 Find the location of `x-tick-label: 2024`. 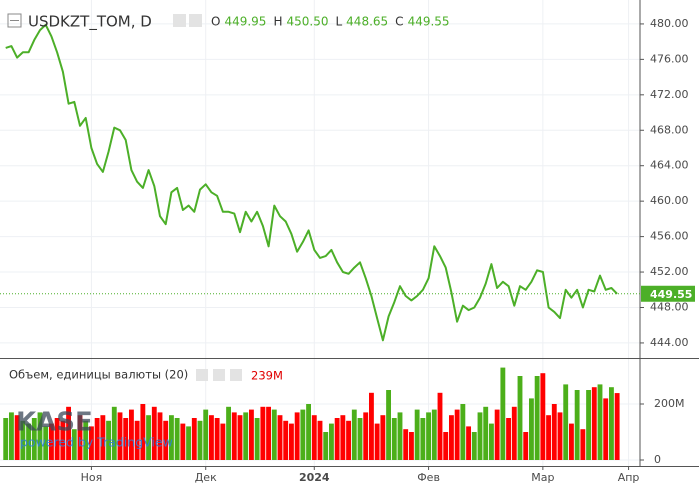

x-tick-label: 2024 is located at coordinates (314, 477).